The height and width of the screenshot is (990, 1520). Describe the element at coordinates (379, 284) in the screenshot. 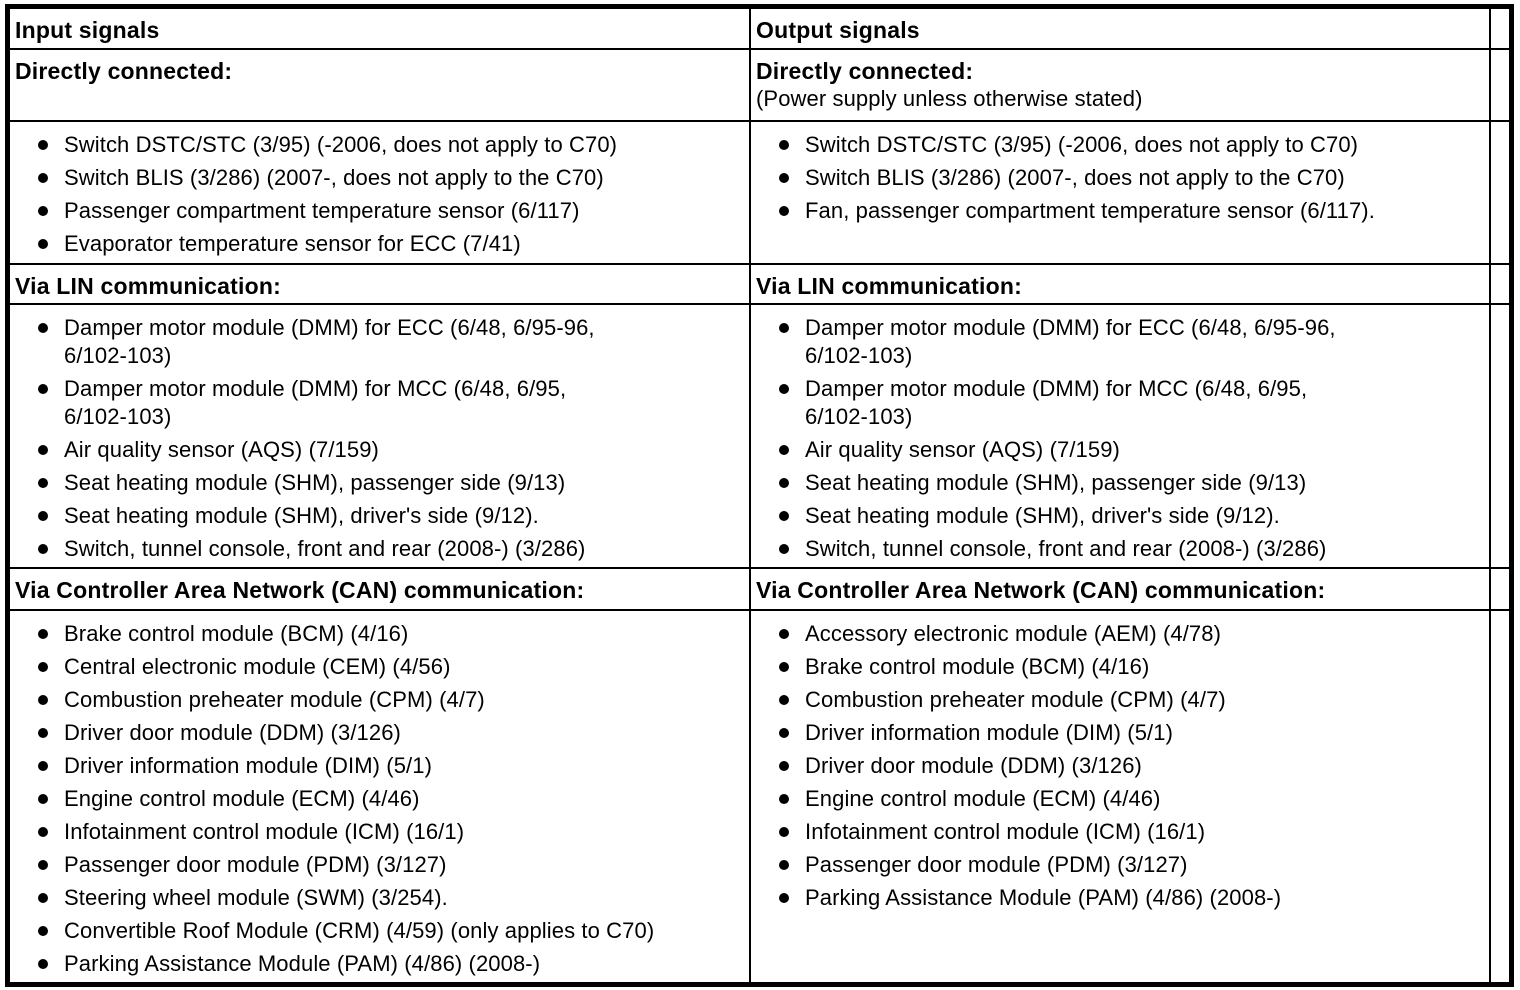

I see `input-lin-title-cell: Via LIN communication:` at that location.